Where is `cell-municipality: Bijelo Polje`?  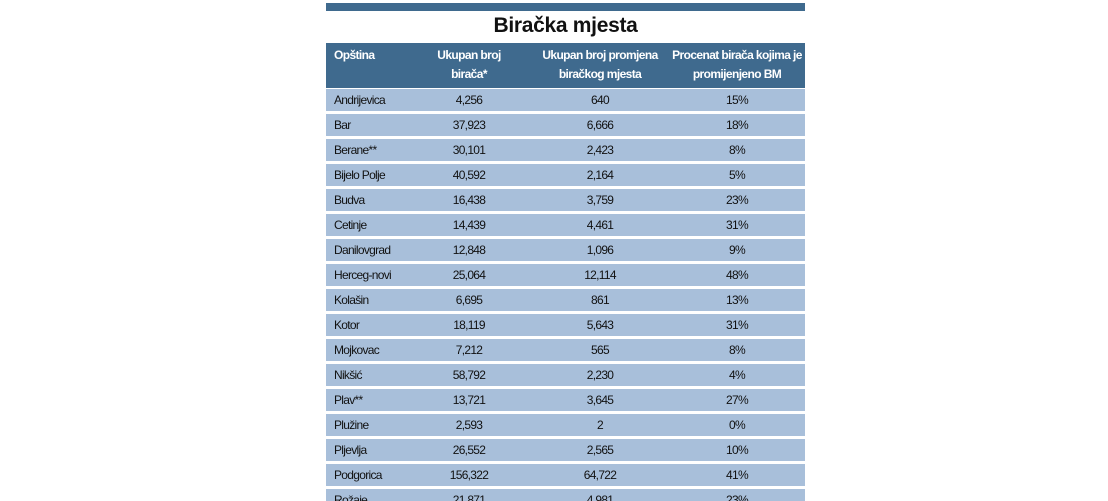
cell-municipality: Bijelo Polje is located at coordinates (360, 175).